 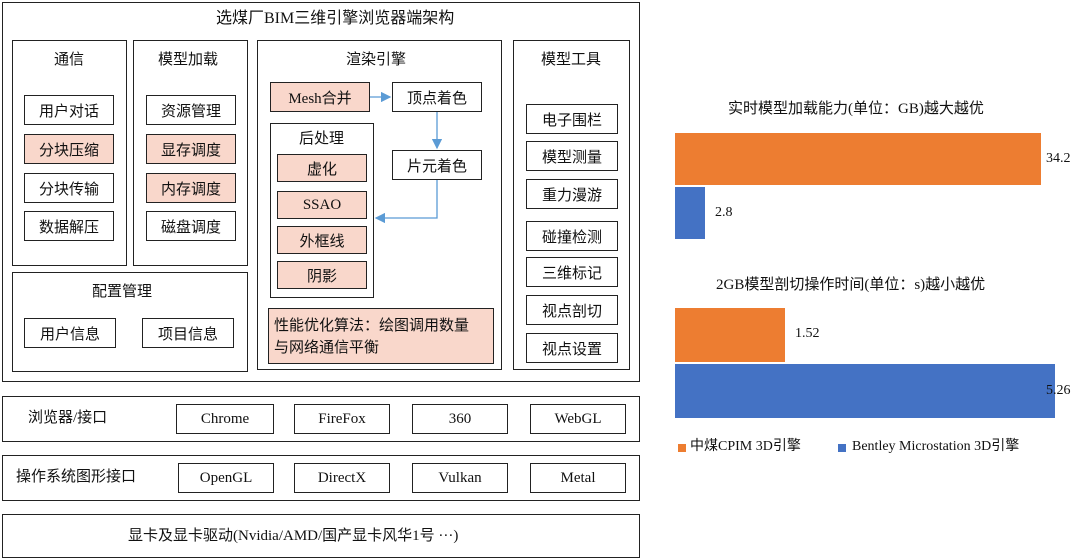 What do you see at coordinates (68, 418) in the screenshot?
I see `browser-label: 浏览器/接口` at bounding box center [68, 418].